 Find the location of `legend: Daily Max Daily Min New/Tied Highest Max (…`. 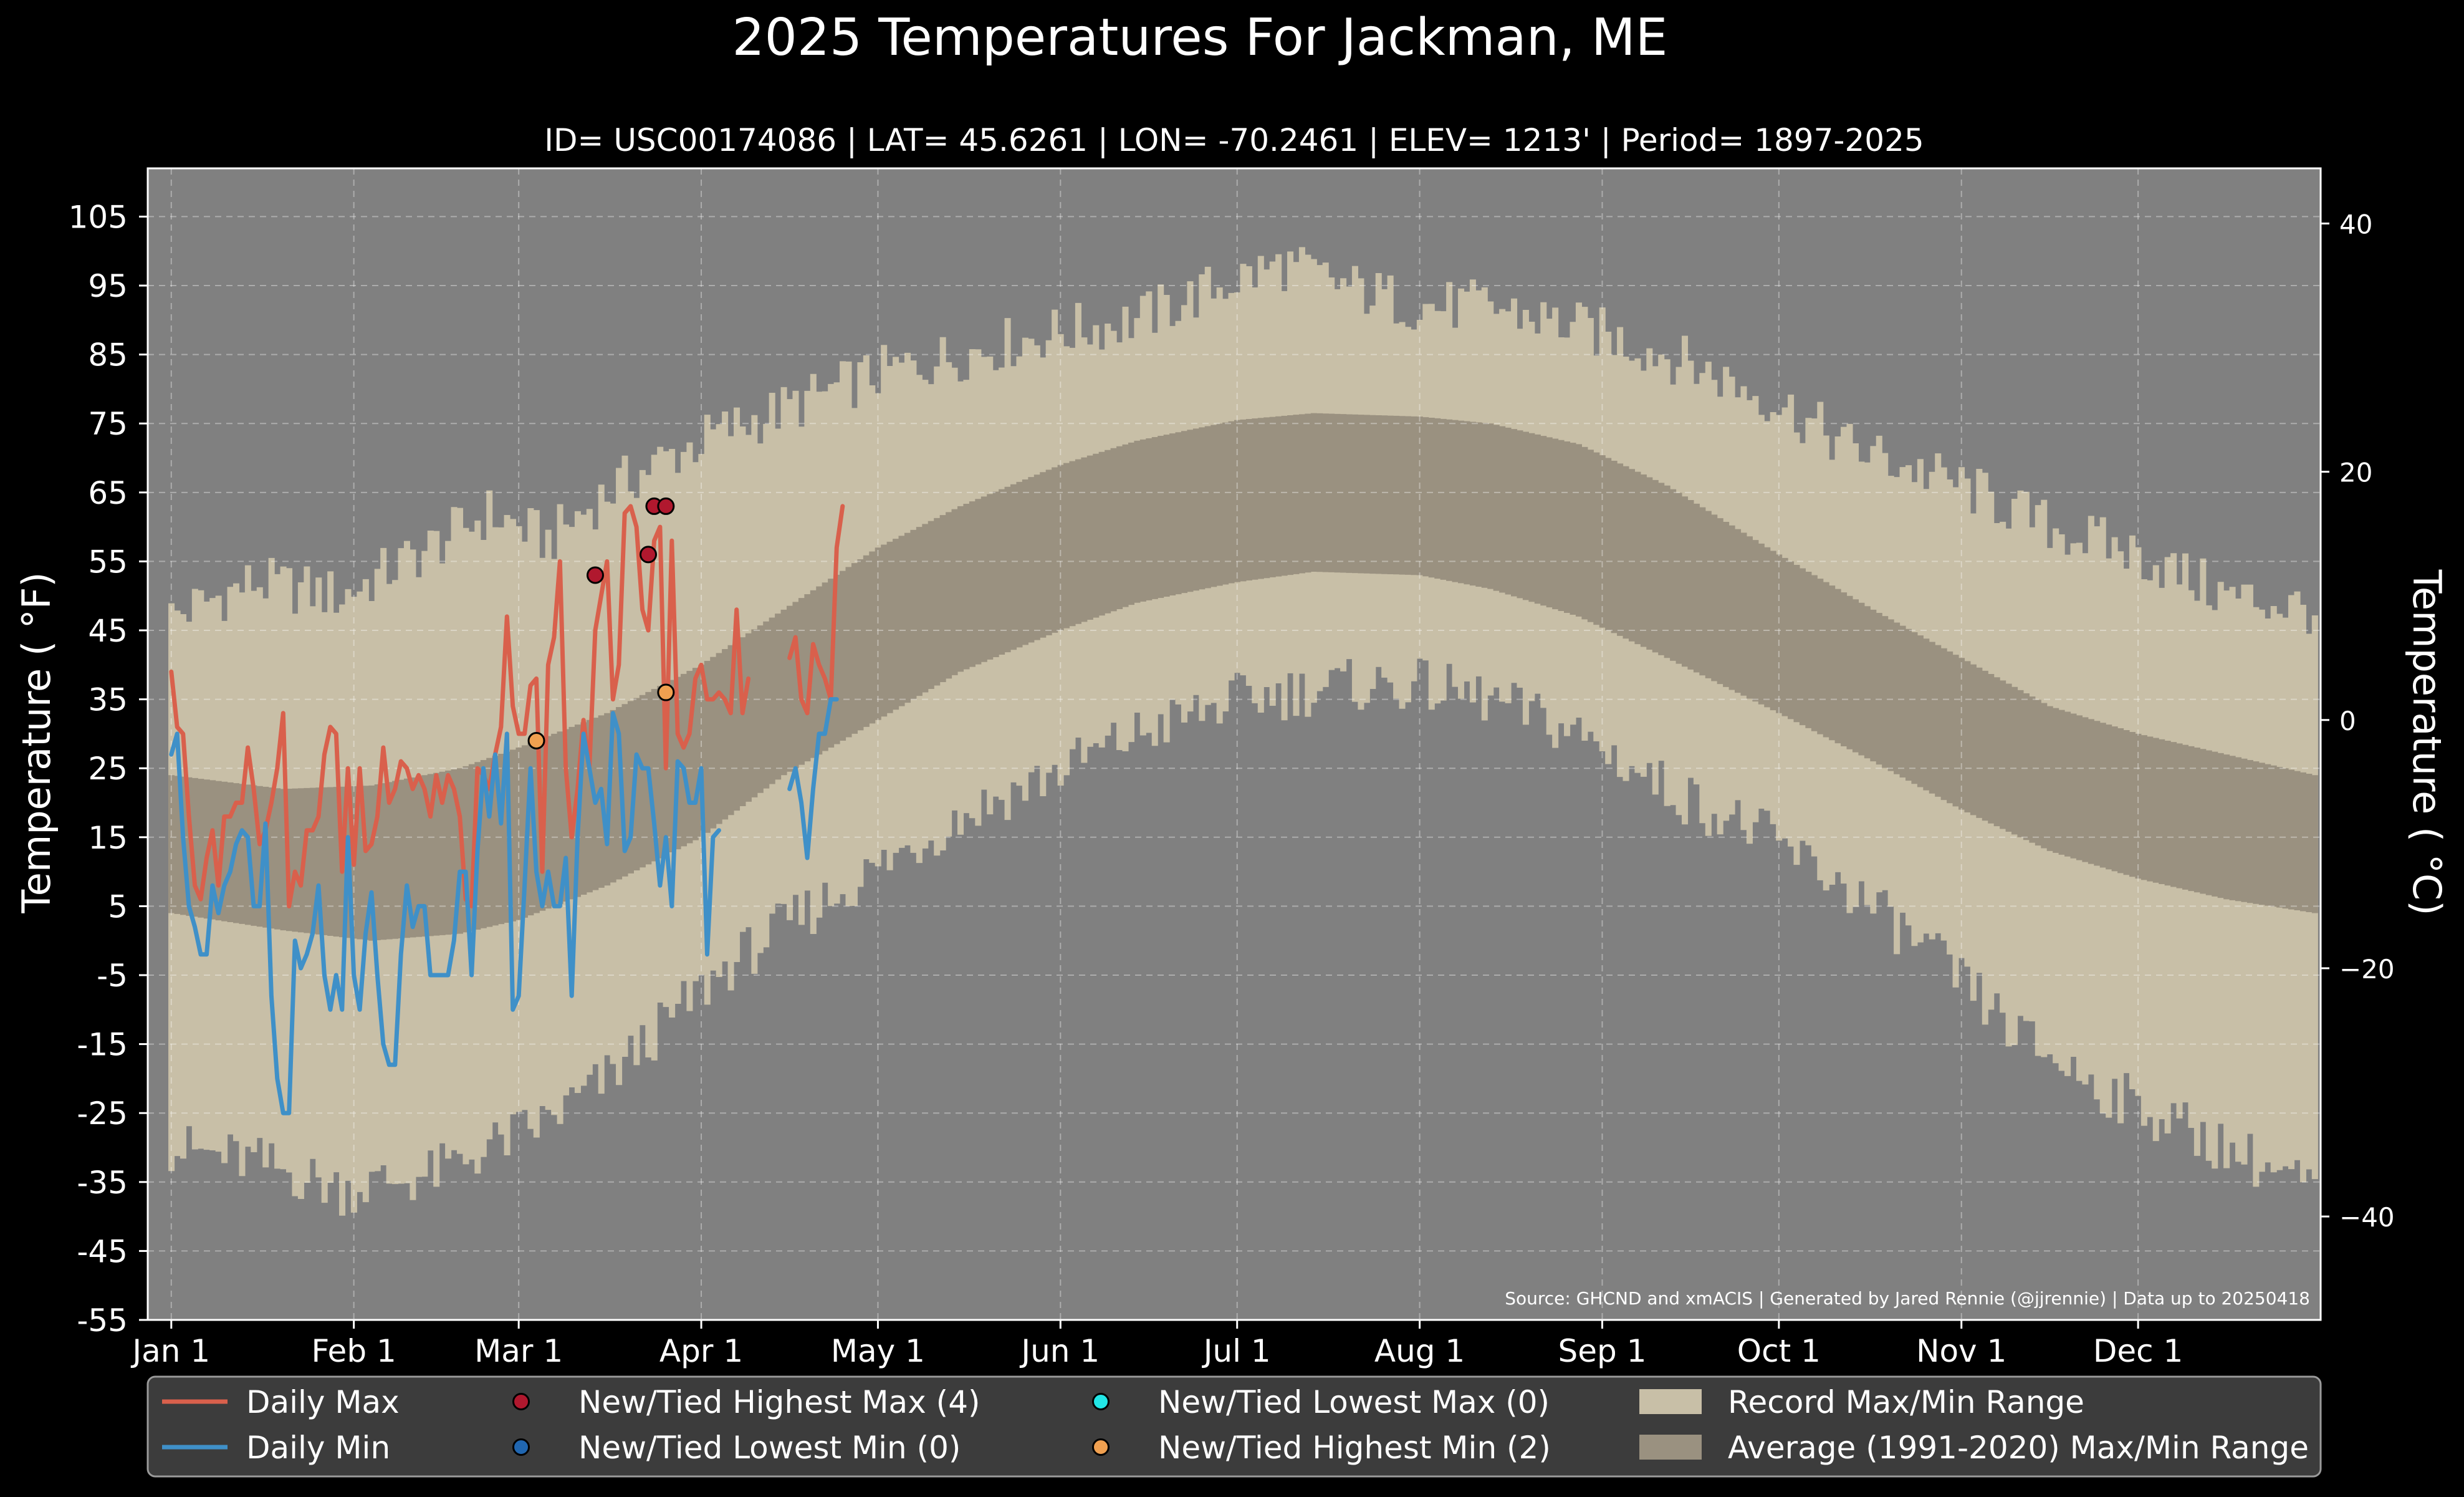

legend: Daily Max Daily Min New/Tied Highest Max (… is located at coordinates (1234, 1426).